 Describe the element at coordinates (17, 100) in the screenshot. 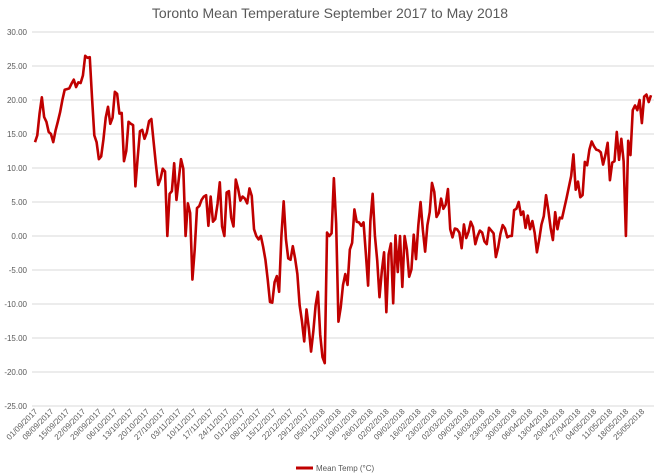

I see `y-tick-label: 20.00` at that location.